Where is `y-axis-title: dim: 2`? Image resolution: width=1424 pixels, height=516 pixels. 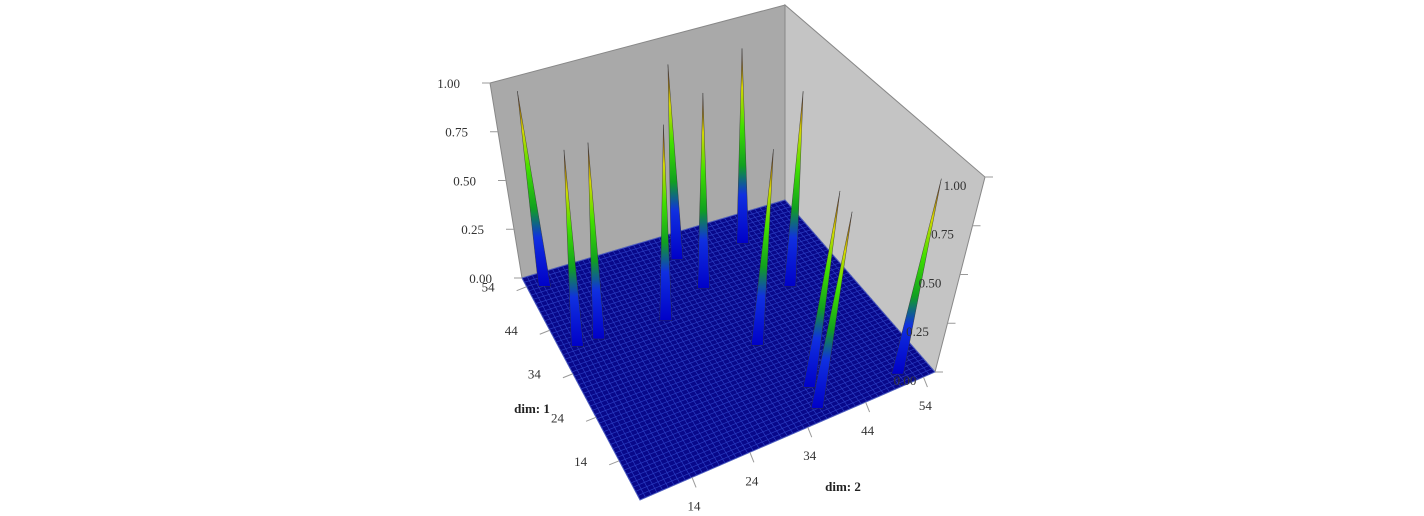
y-axis-title: dim: 2 is located at coordinates (843, 486).